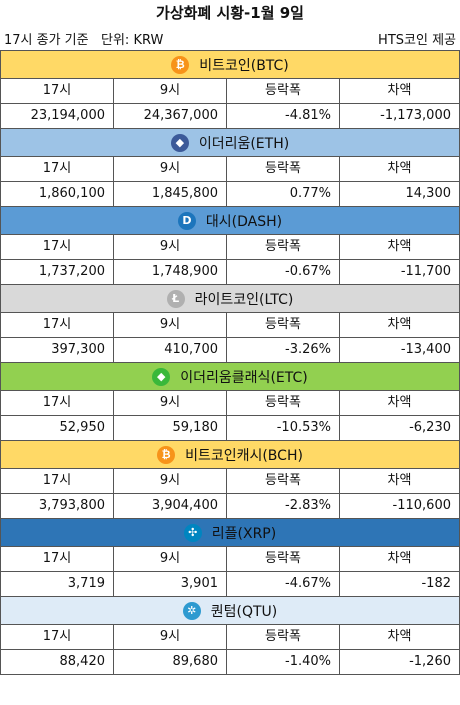  Describe the element at coordinates (170, 428) in the screenshot. I see `value-cell: 59,180` at that location.